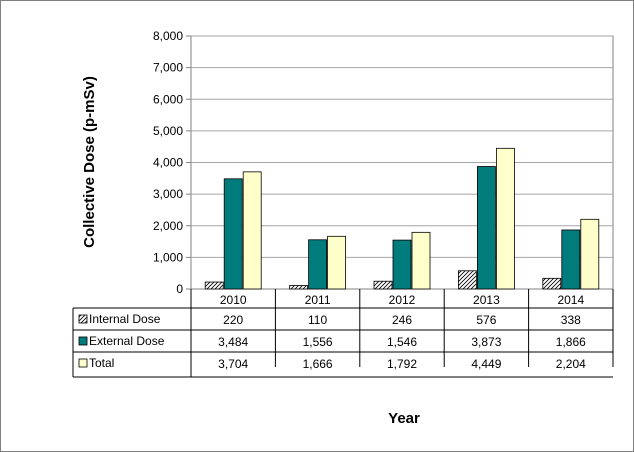  I want to click on data-label: 338, so click(571, 320).